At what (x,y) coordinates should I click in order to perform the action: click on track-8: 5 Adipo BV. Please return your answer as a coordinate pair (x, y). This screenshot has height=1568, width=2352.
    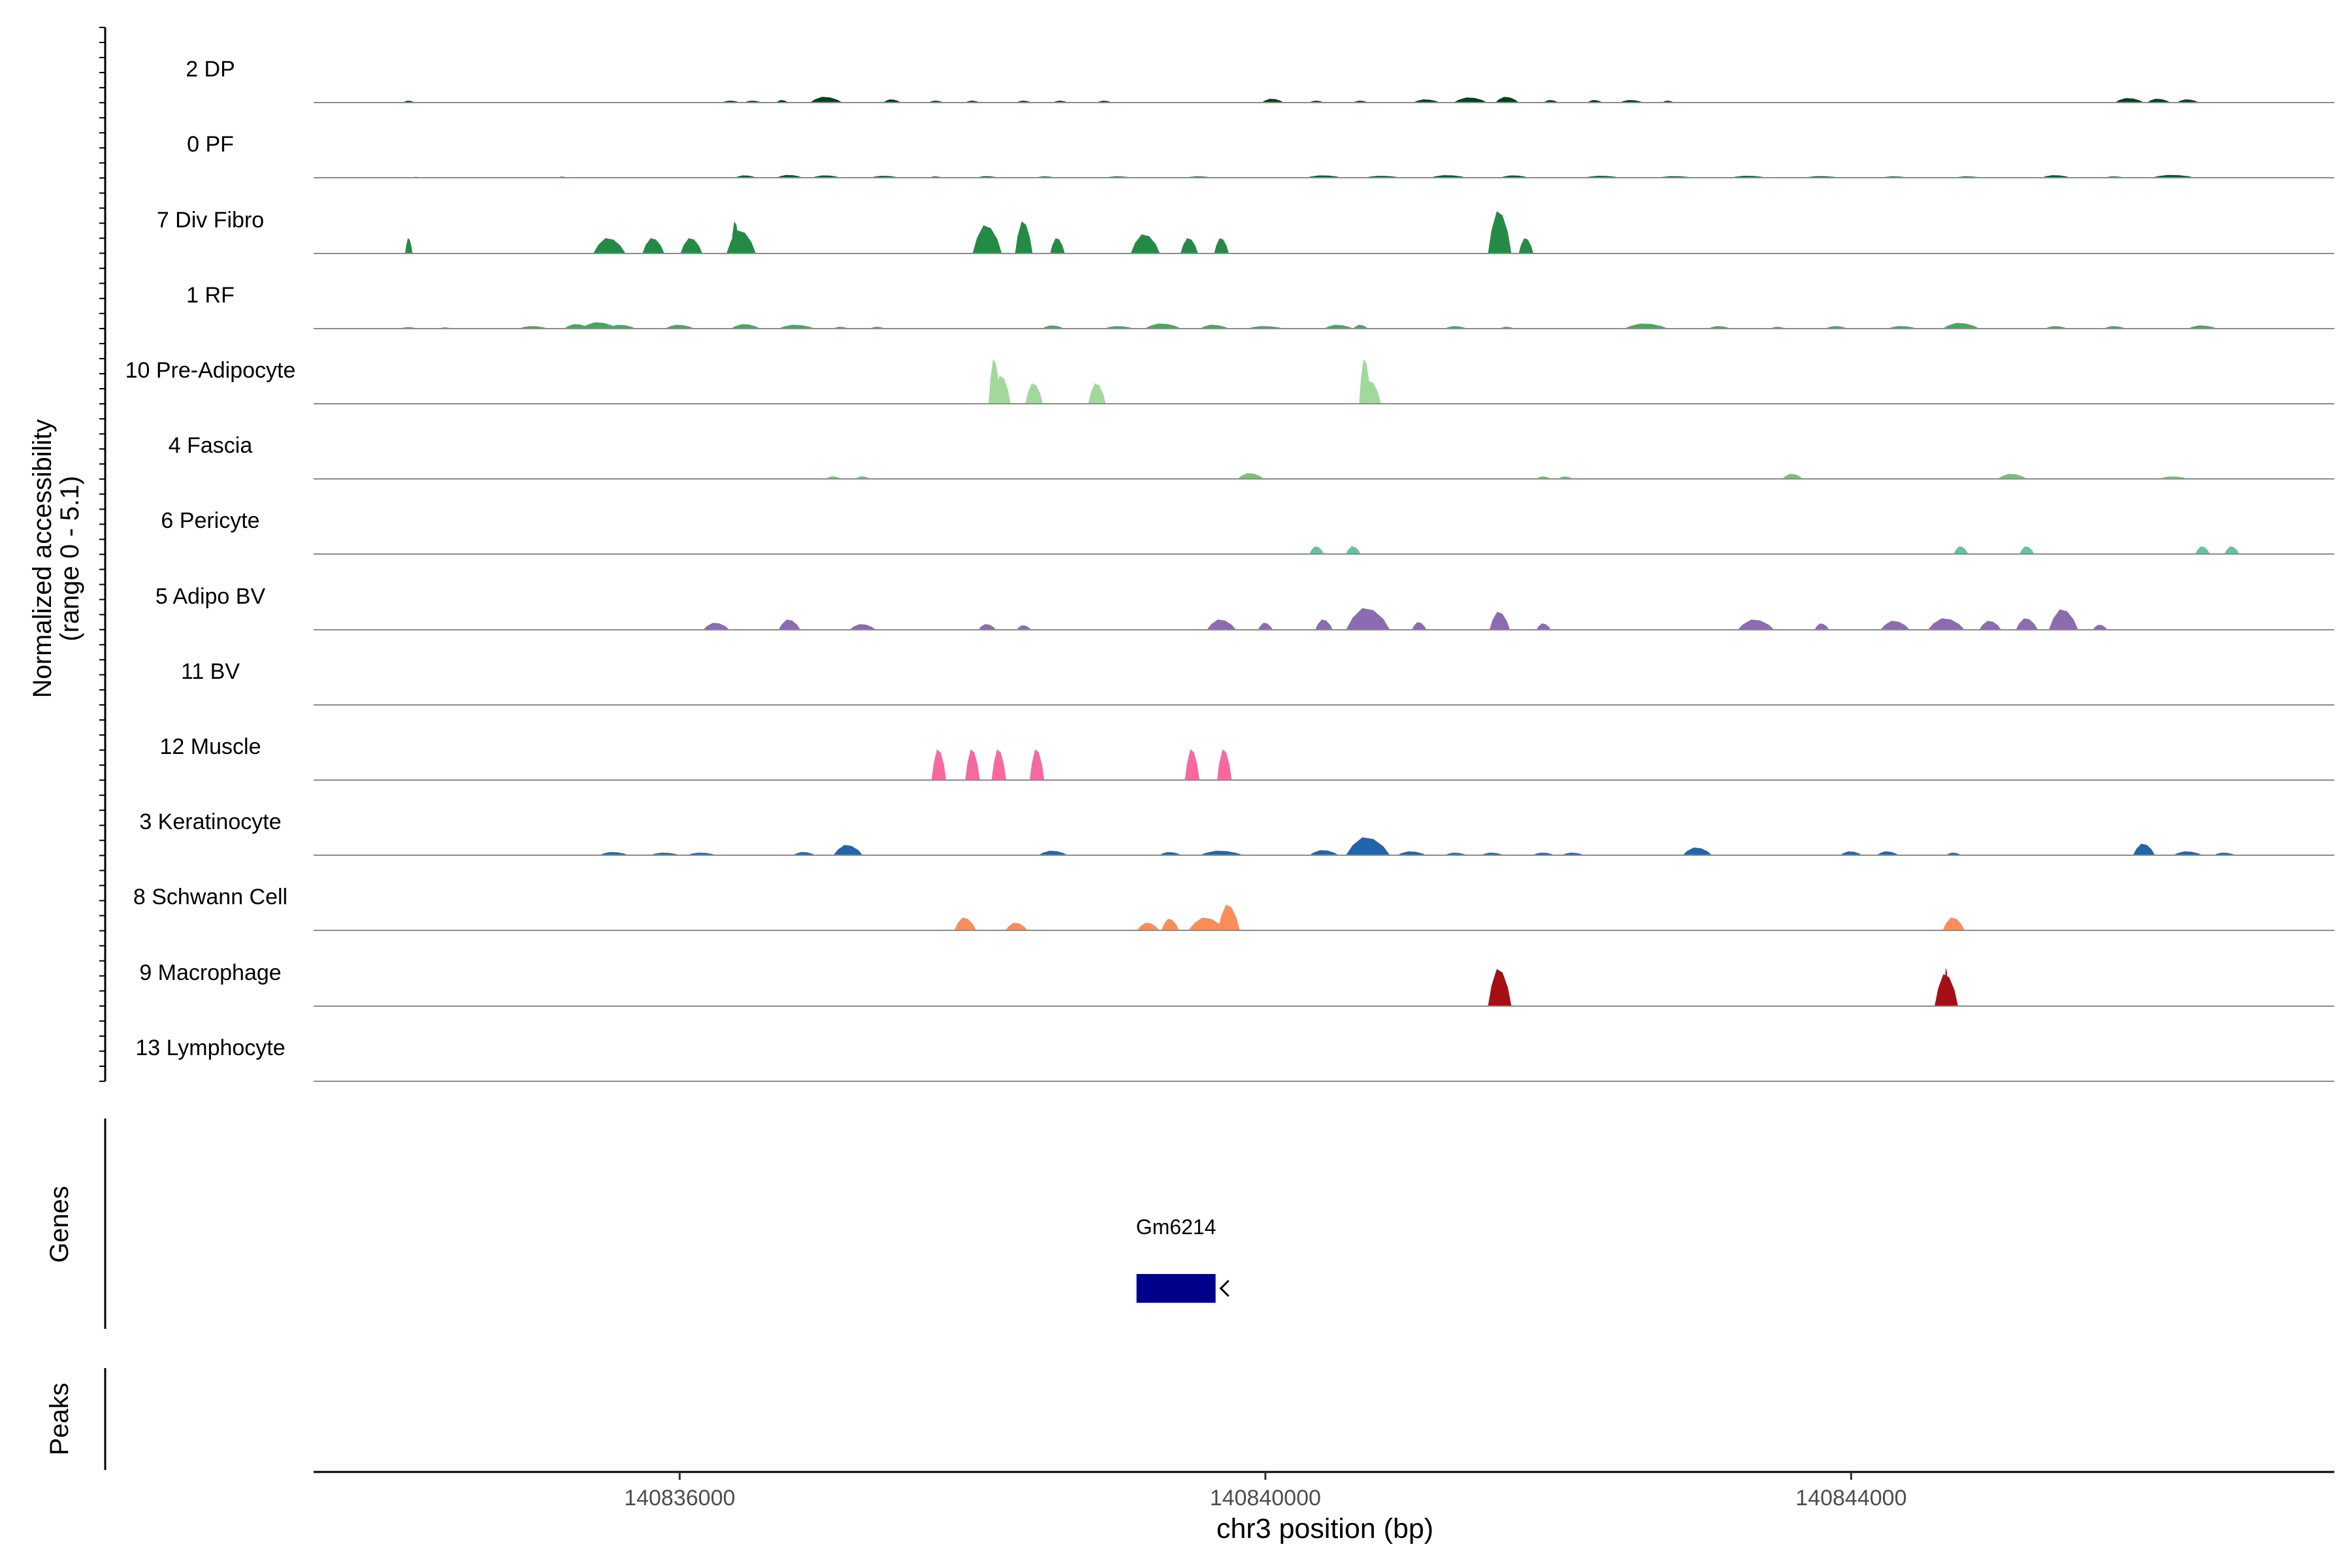
    Looking at the image, I should click on (1244, 607).